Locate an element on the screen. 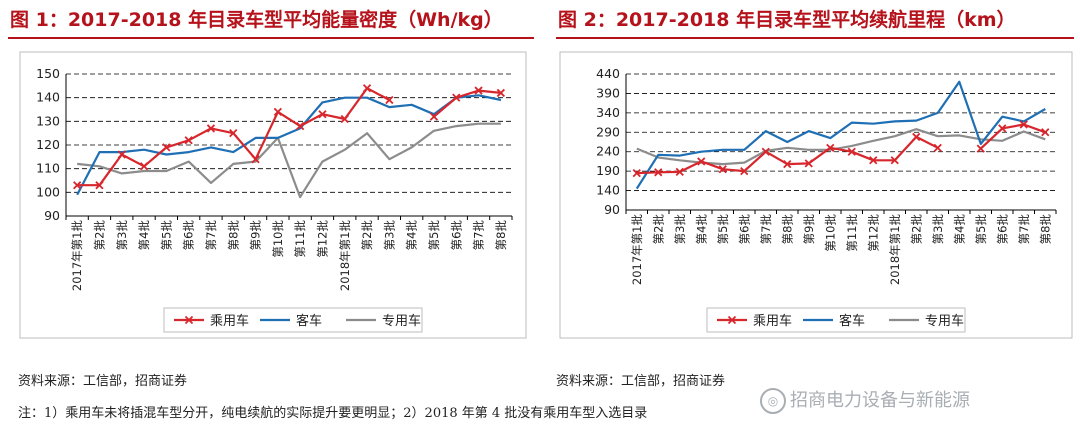  y-tick-label: 110 is located at coordinates (48, 168).